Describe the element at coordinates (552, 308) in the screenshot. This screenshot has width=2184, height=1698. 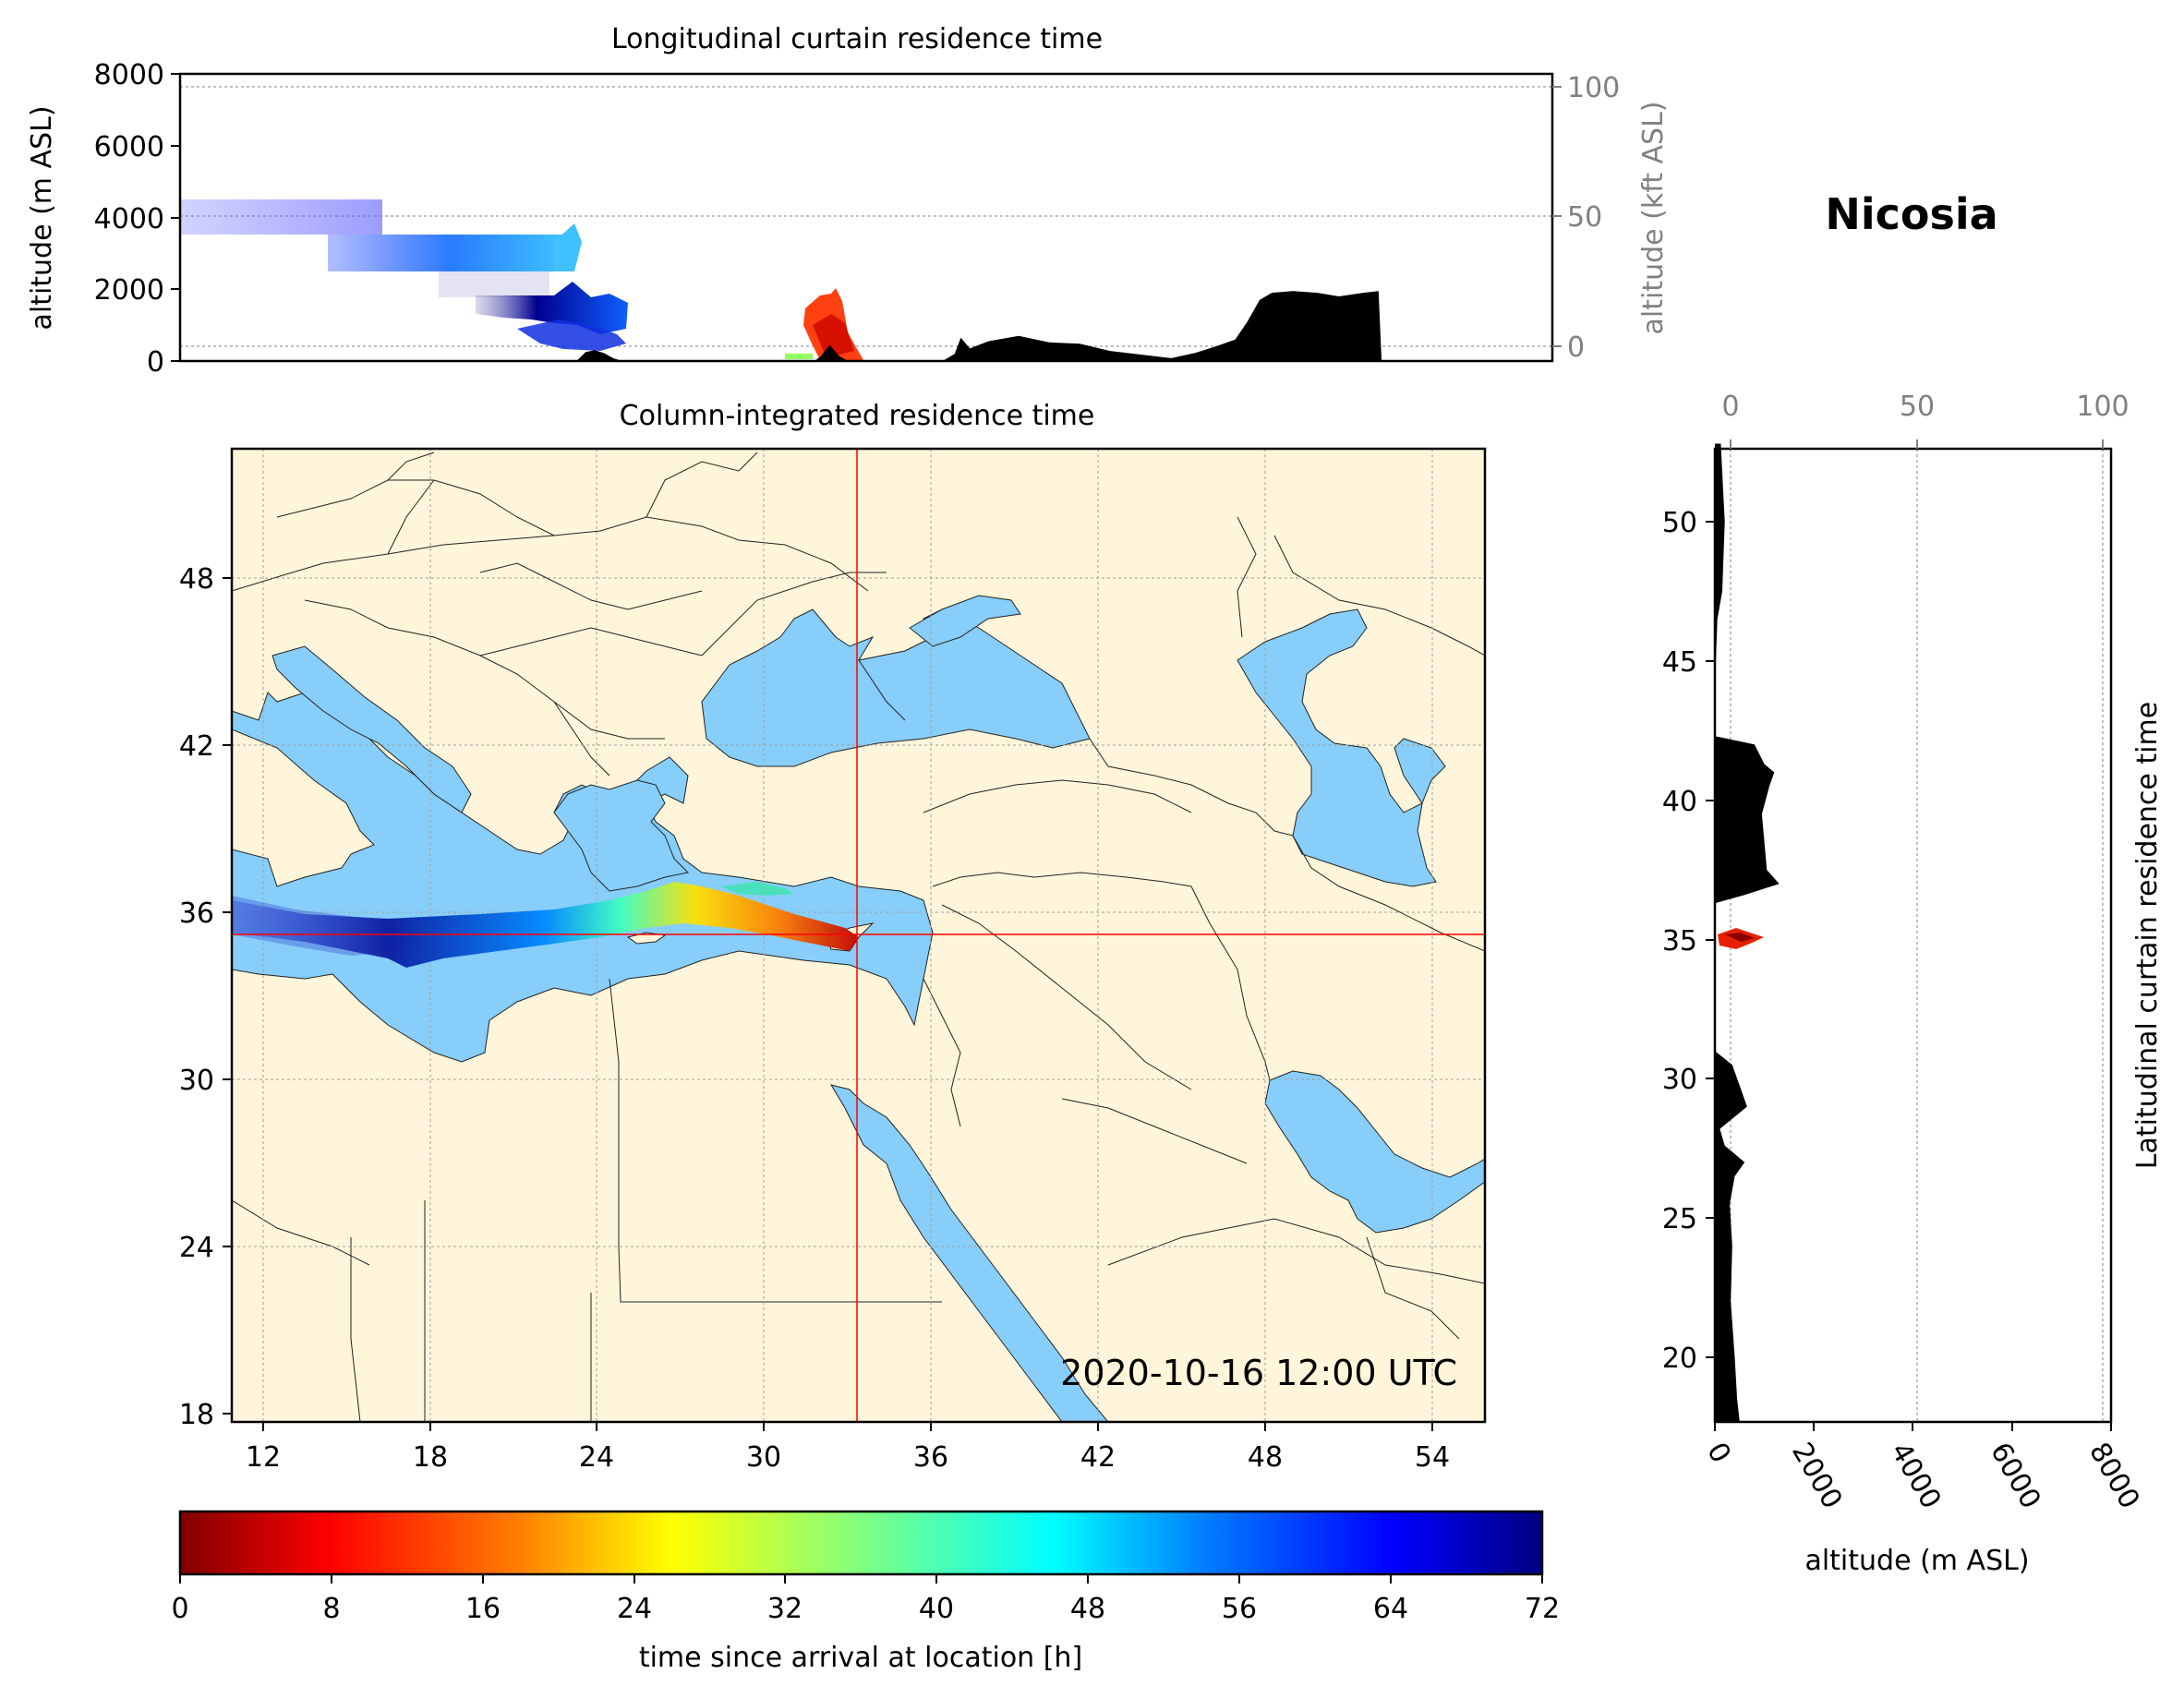
I see `residence-band-lower` at that location.